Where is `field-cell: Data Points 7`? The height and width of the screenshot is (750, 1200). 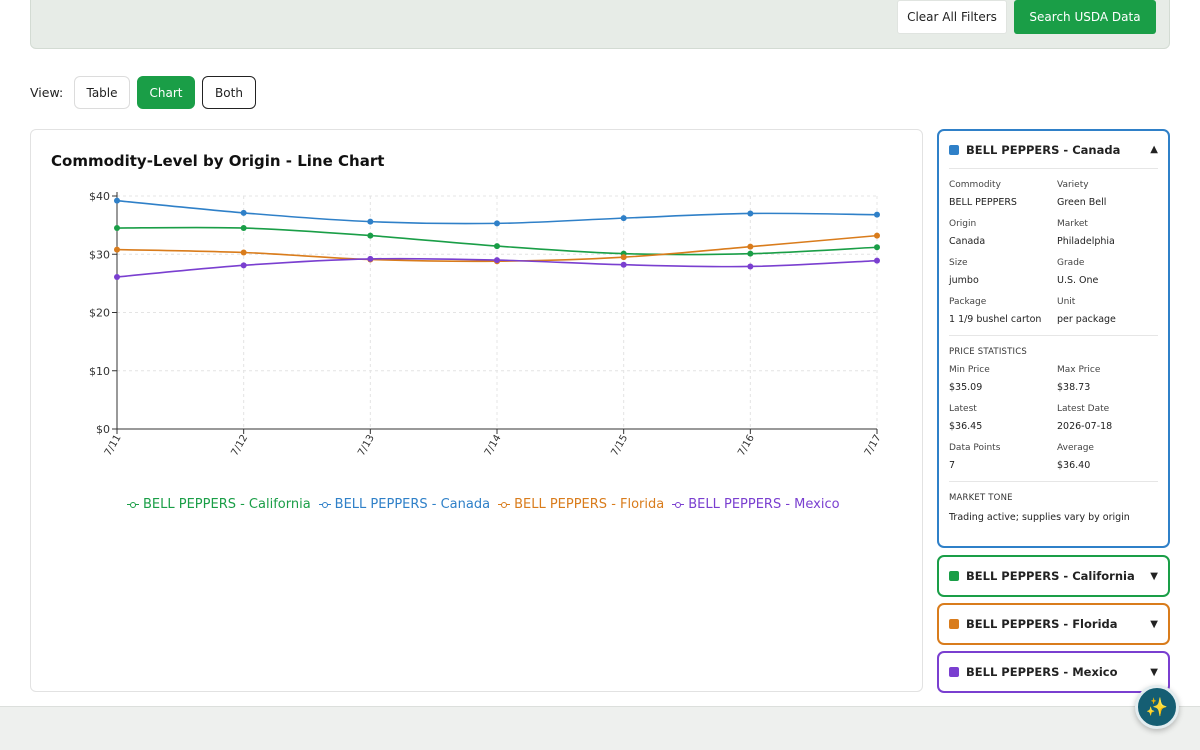
field-cell: Data Points 7 is located at coordinates (1003, 461).